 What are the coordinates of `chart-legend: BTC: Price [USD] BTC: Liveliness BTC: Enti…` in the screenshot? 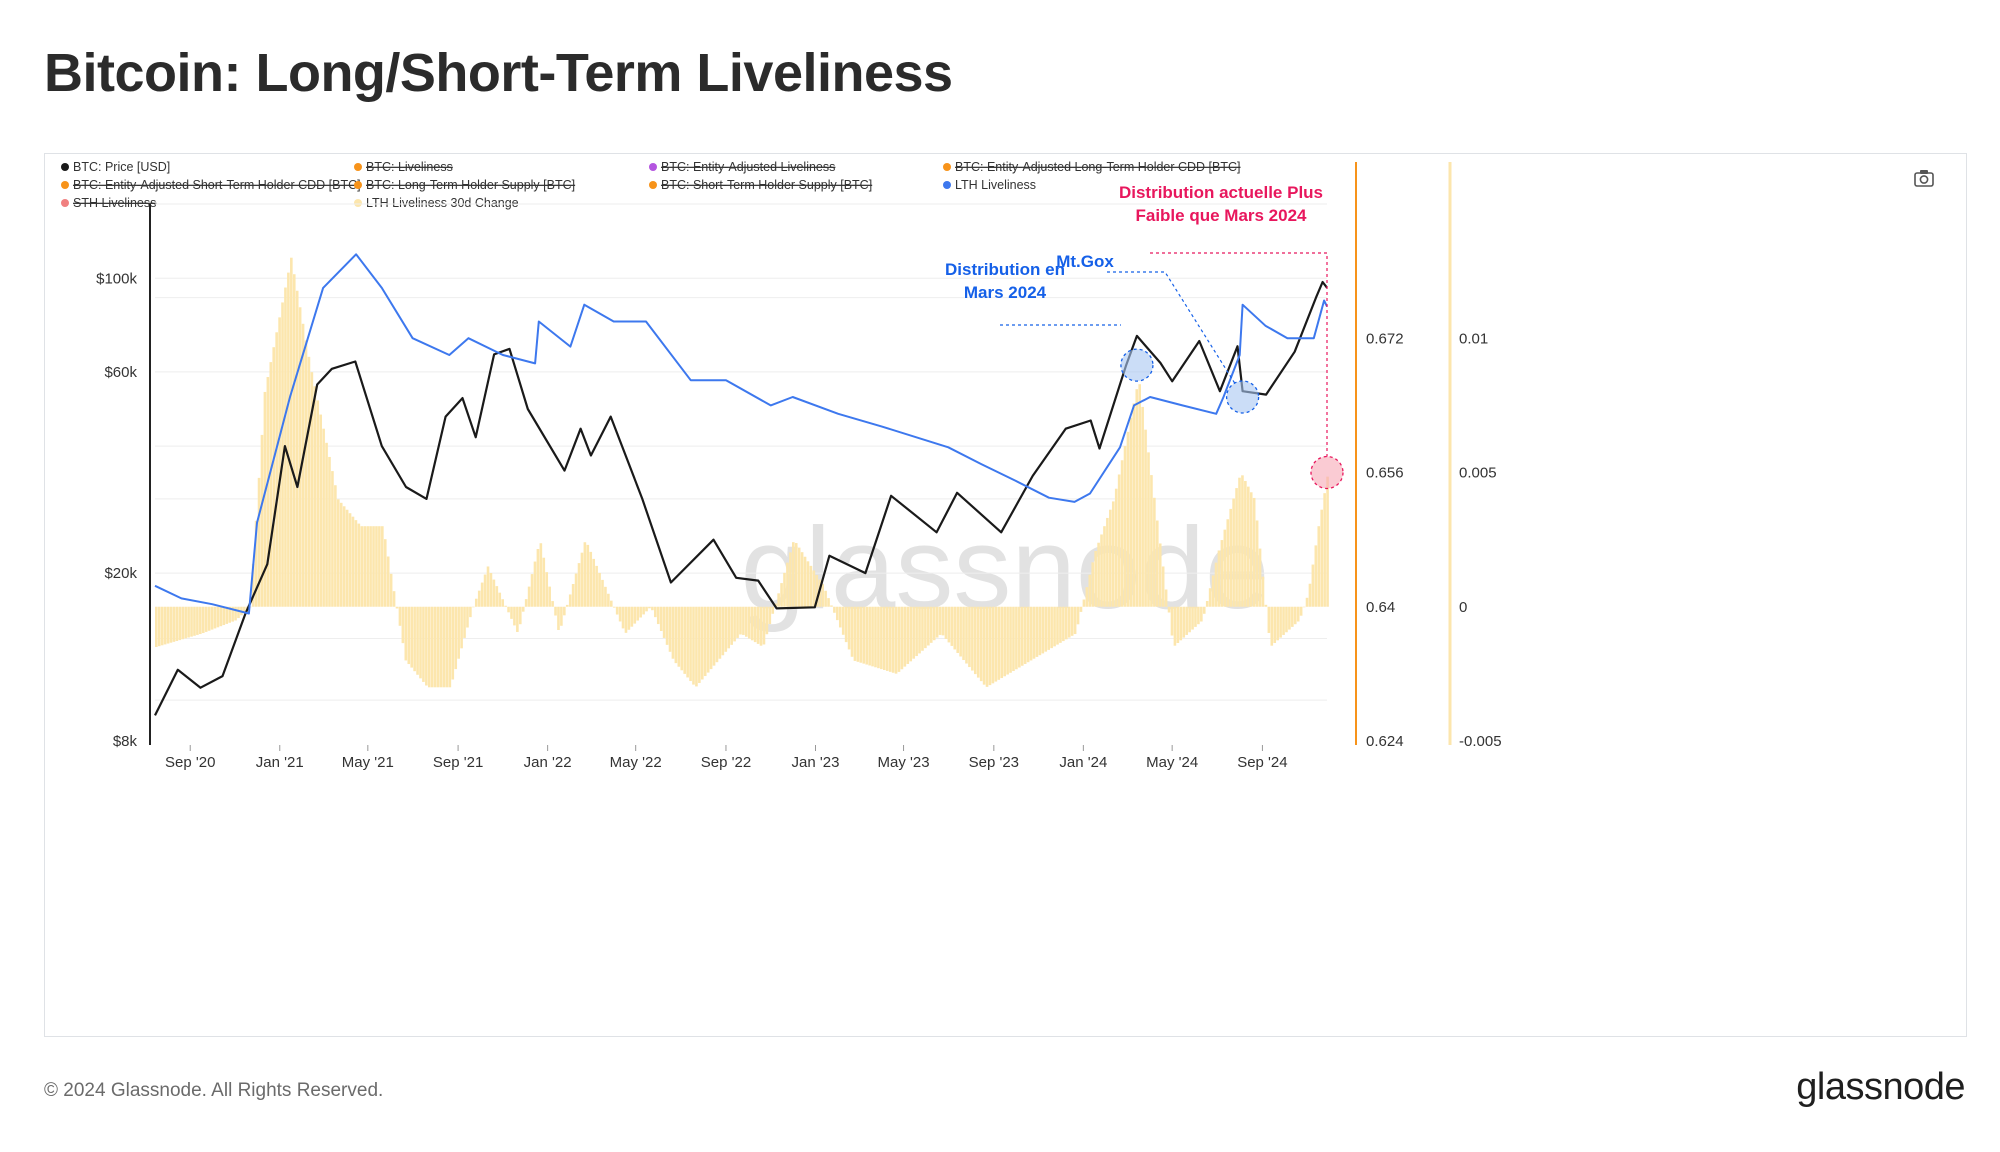 It's located at (651, 185).